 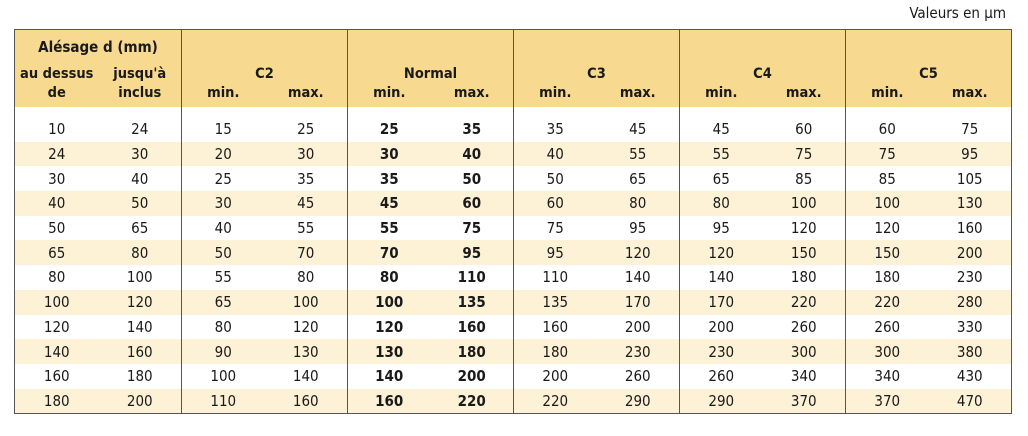 What do you see at coordinates (513, 401) in the screenshot?
I see `table-row: 180 200 110 160 160 220 220 290 290 370 370 470` at bounding box center [513, 401].